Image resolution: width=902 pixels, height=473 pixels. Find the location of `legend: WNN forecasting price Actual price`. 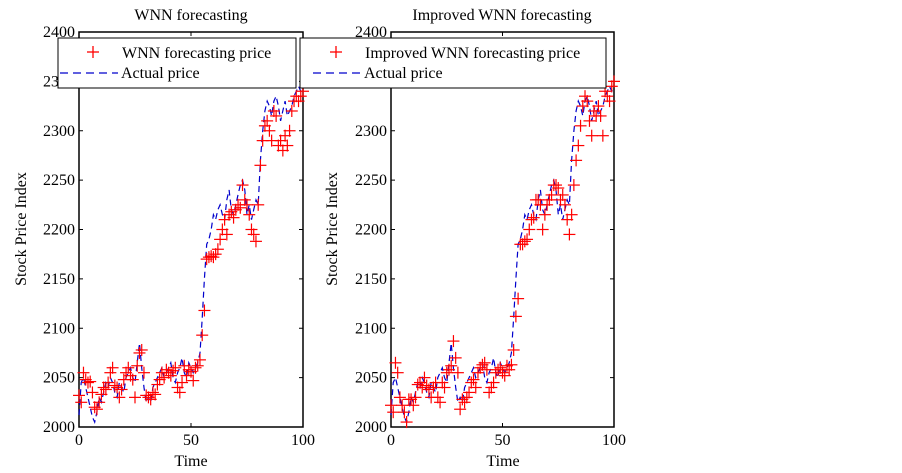

legend: WNN forecasting price Actual price is located at coordinates (177, 63).